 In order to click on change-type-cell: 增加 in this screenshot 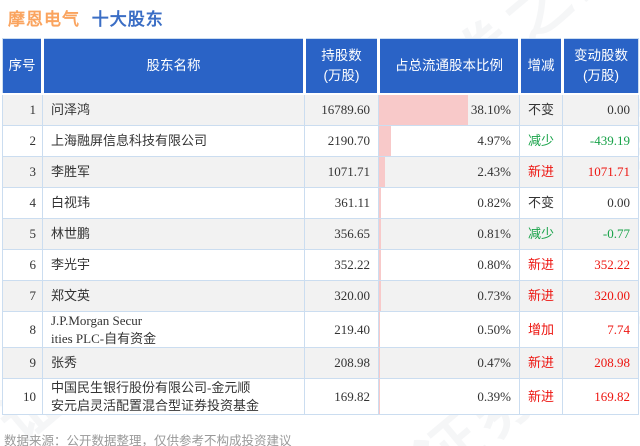, I will do `click(541, 329)`.